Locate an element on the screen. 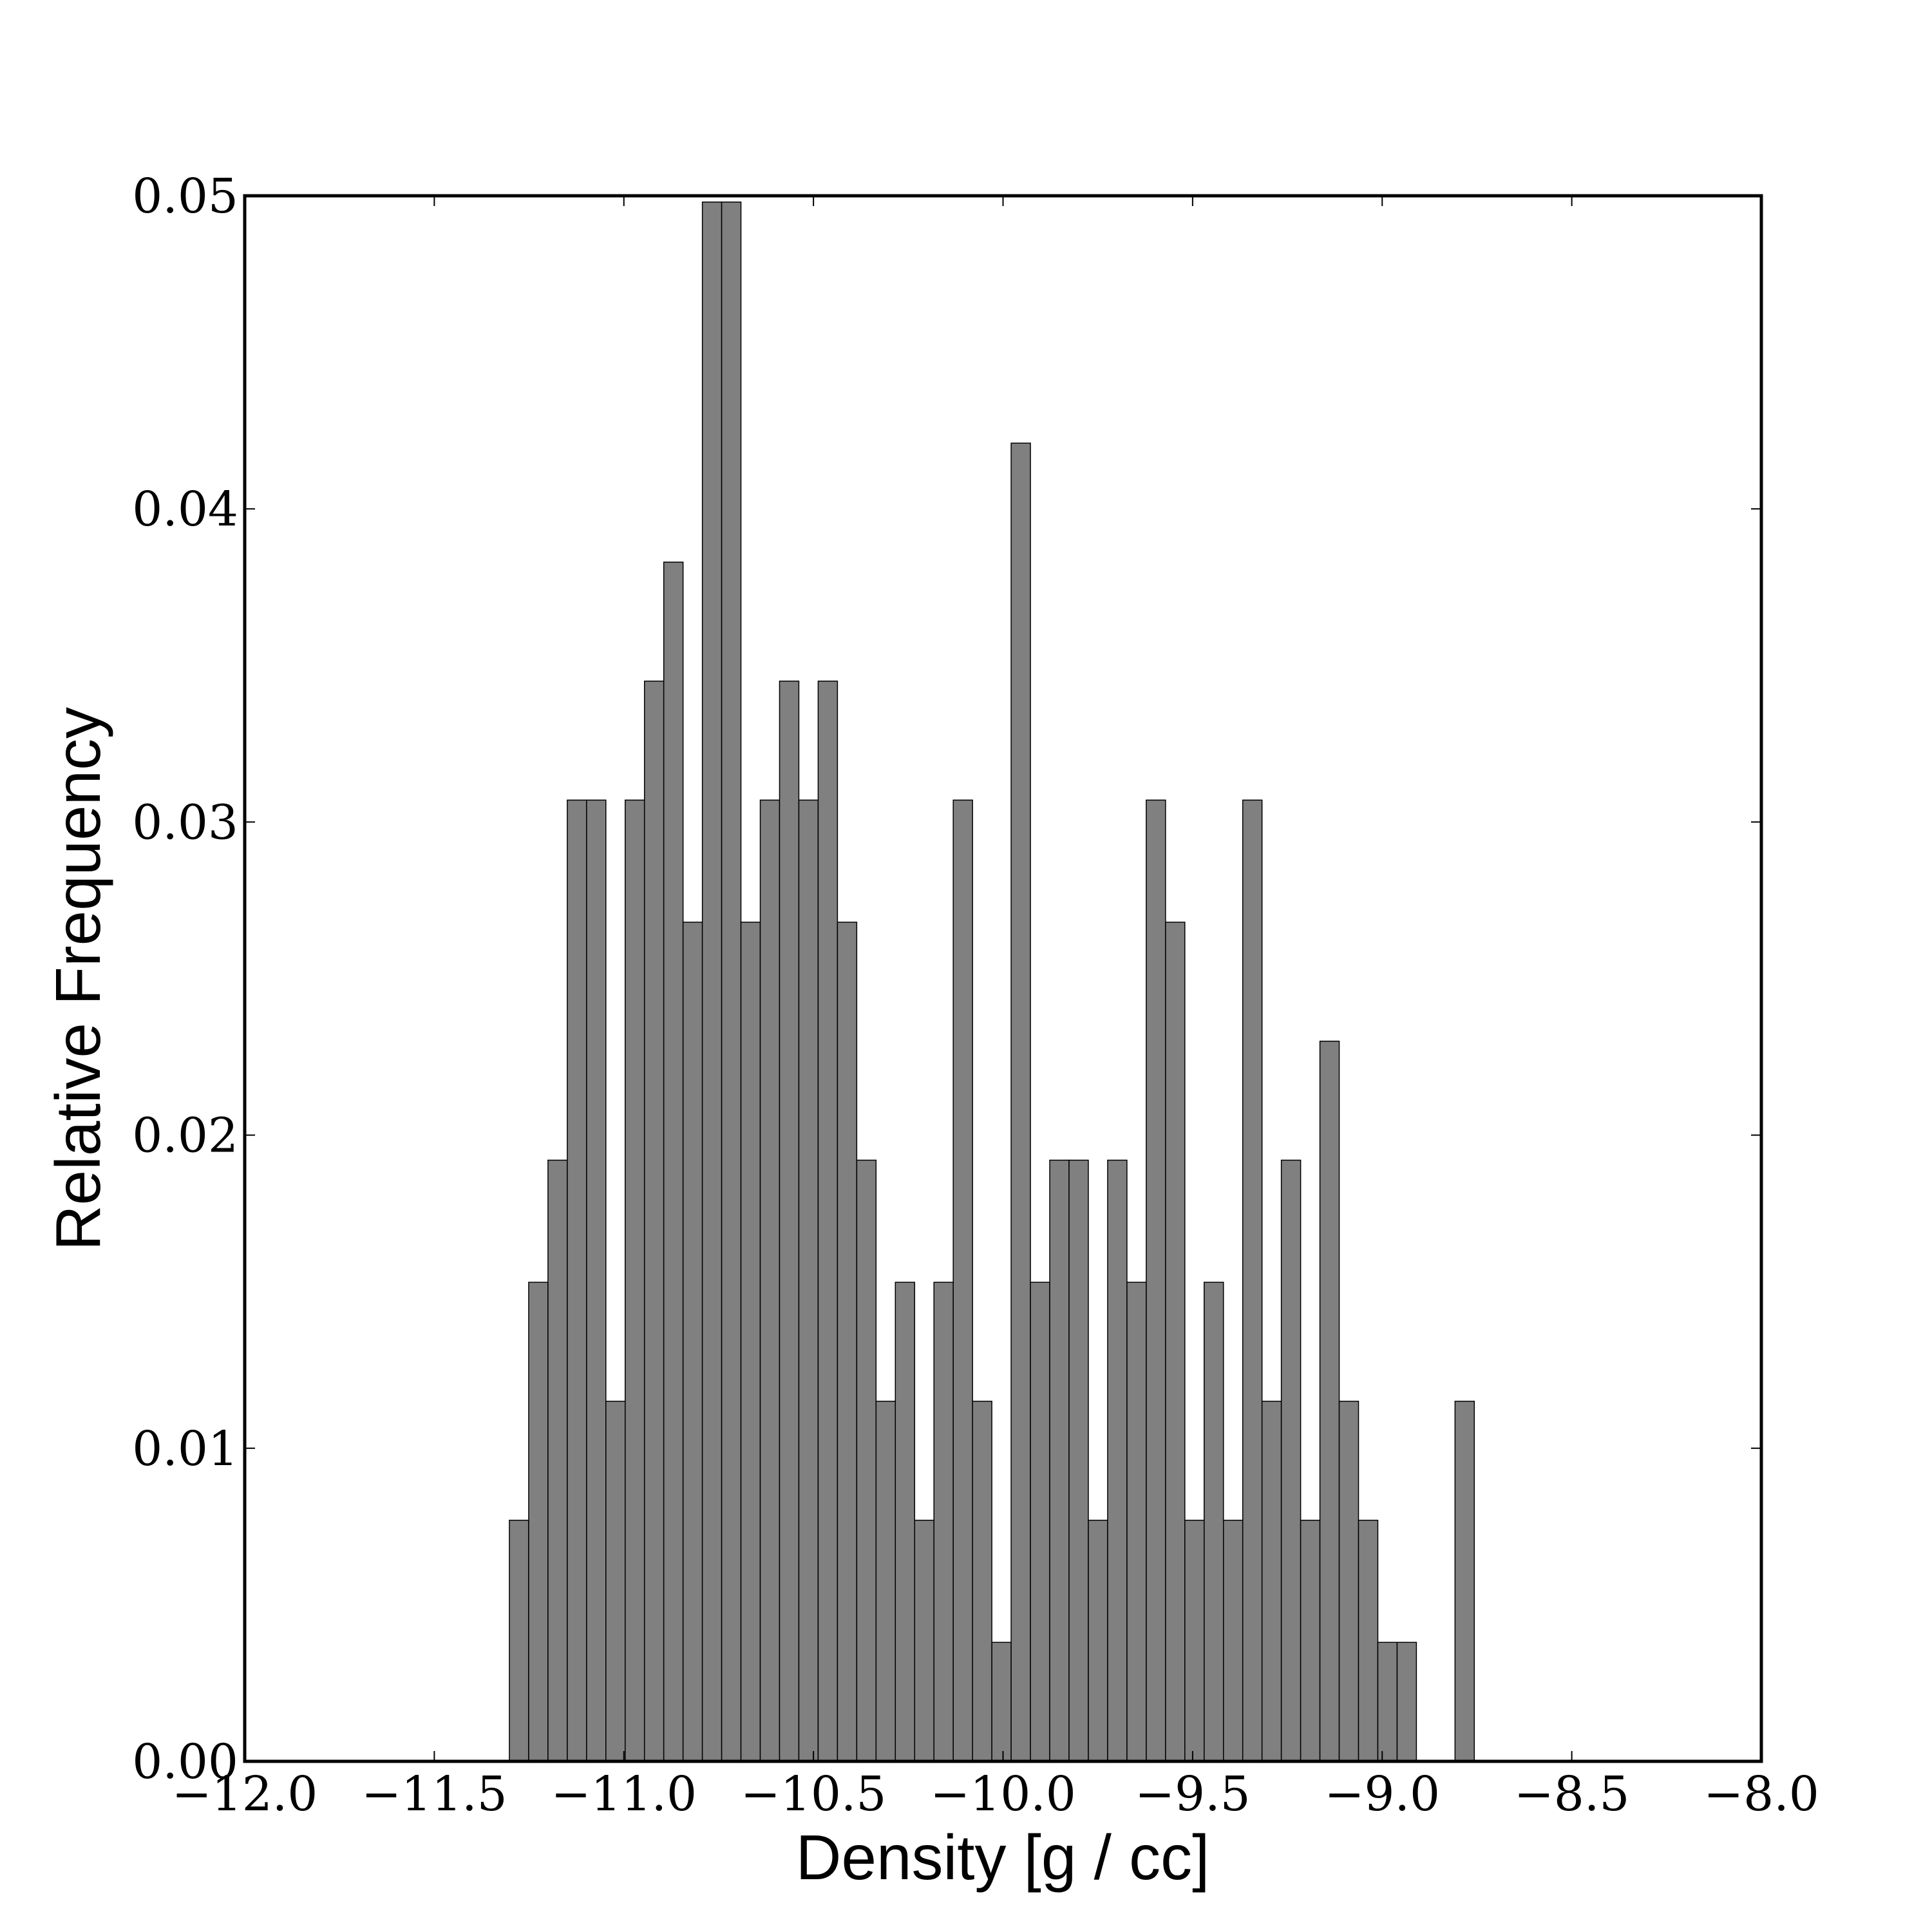  x-tick-label: −10.5 is located at coordinates (814, 1794).